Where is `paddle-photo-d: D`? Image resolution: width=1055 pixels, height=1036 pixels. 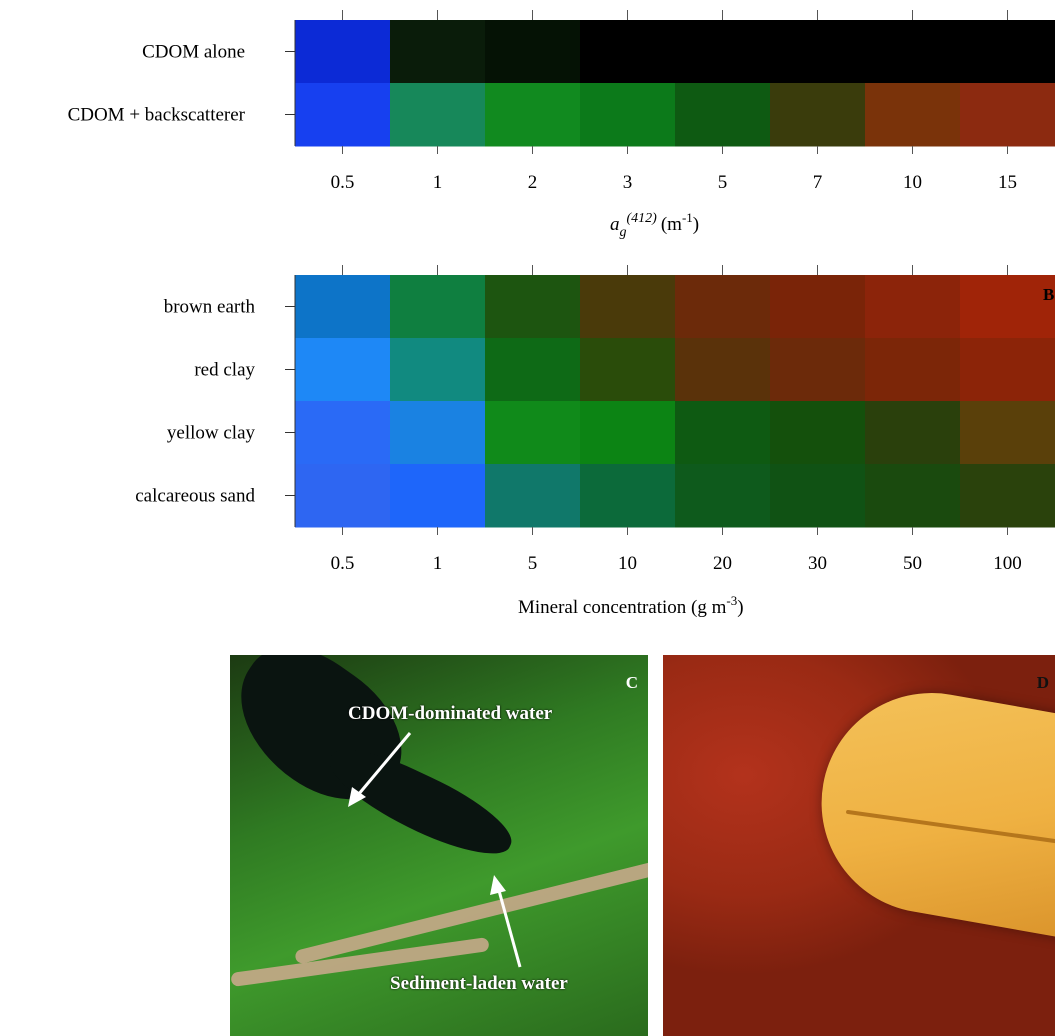
paddle-photo-d: D is located at coordinates (859, 845).